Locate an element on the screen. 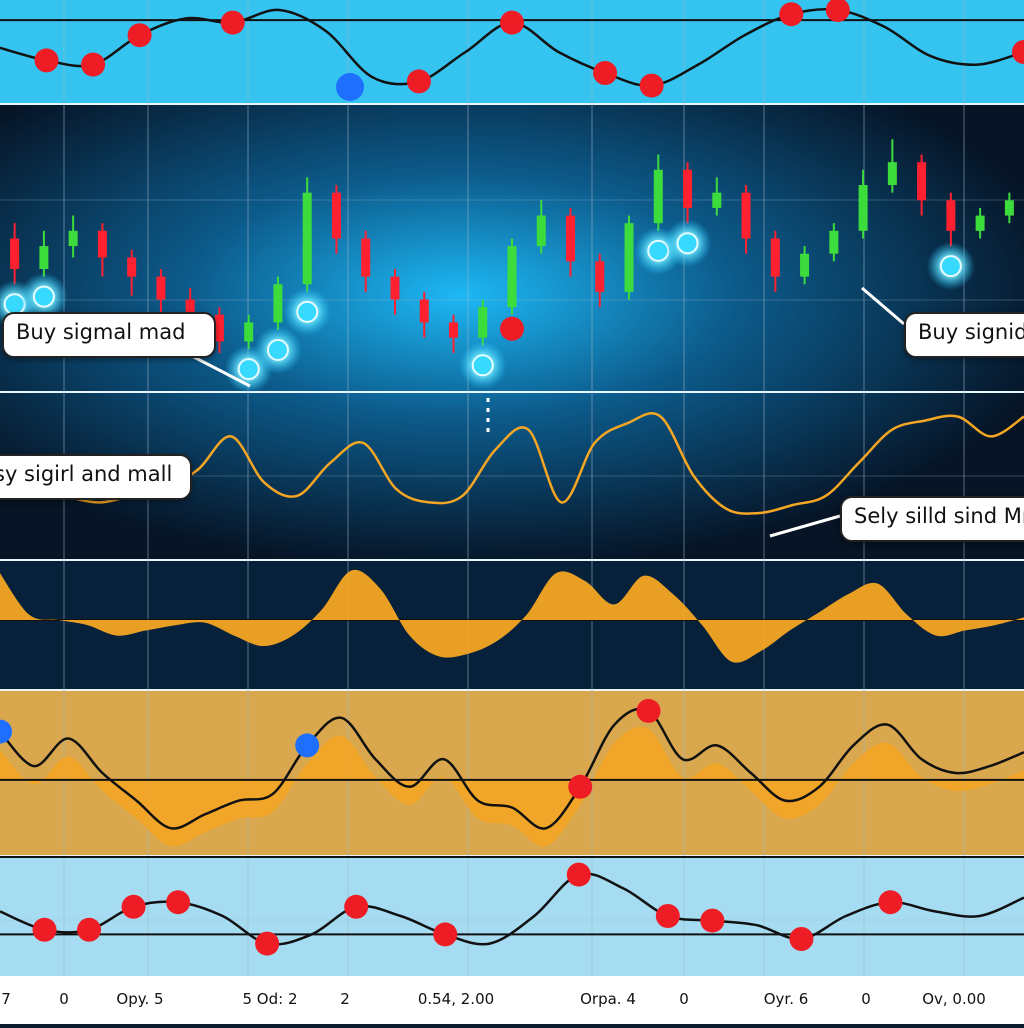 The height and width of the screenshot is (1028, 1024). x-tick-label: Opy. 5 is located at coordinates (139, 999).